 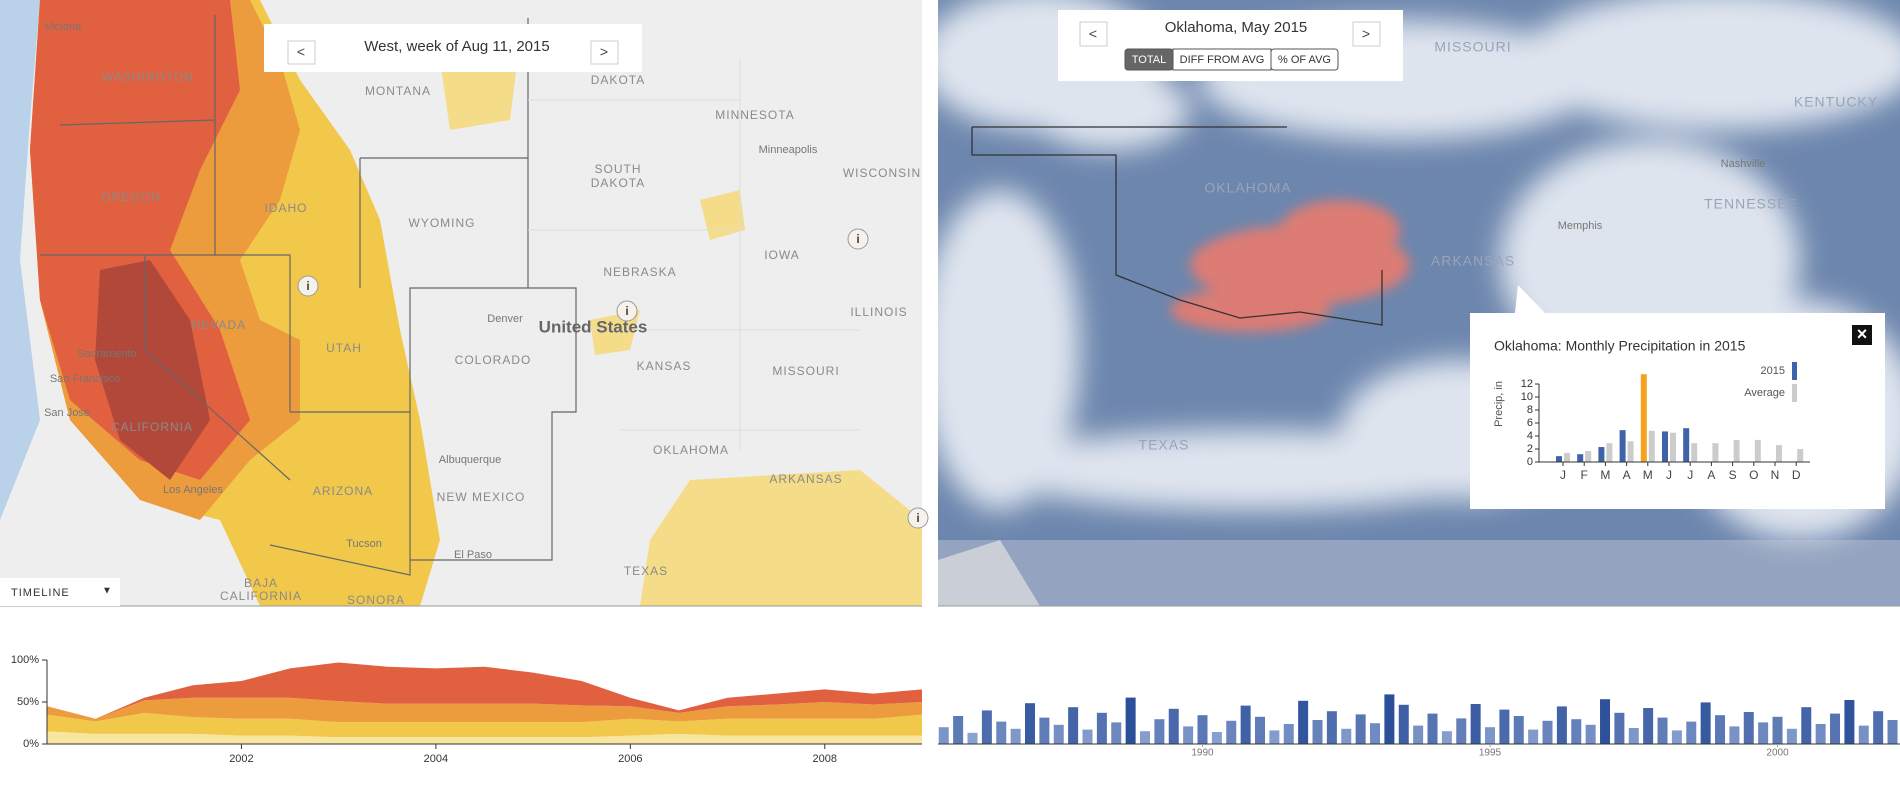 What do you see at coordinates (261, 596) in the screenshot?
I see `state-label: CALIFORNIA` at bounding box center [261, 596].